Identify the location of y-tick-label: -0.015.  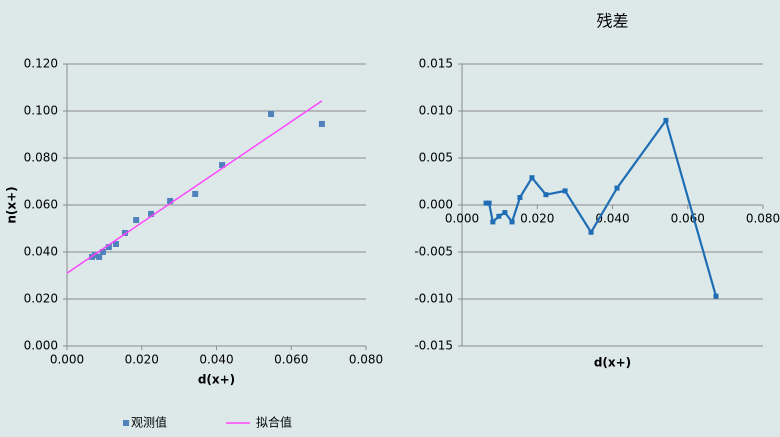
(433, 346).